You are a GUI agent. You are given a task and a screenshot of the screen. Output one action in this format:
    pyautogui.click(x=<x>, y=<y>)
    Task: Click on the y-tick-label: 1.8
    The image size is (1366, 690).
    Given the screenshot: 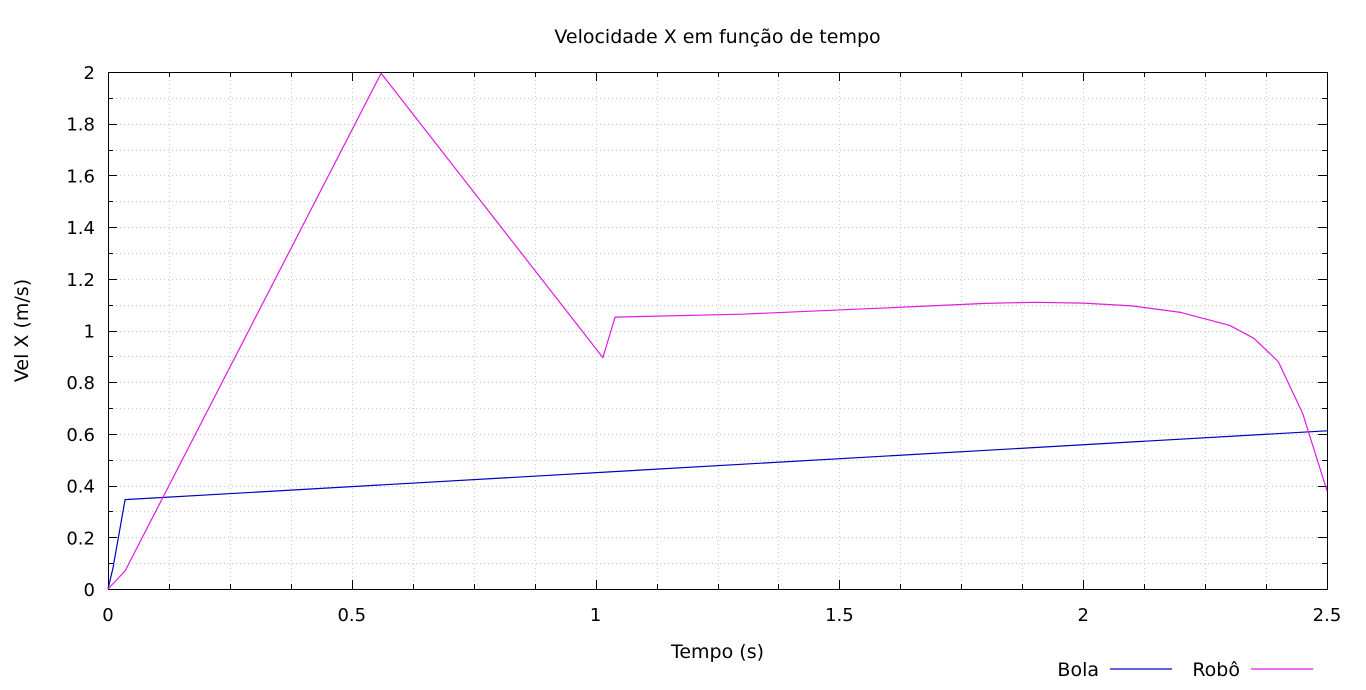 What is the action you would take?
    pyautogui.click(x=80, y=125)
    